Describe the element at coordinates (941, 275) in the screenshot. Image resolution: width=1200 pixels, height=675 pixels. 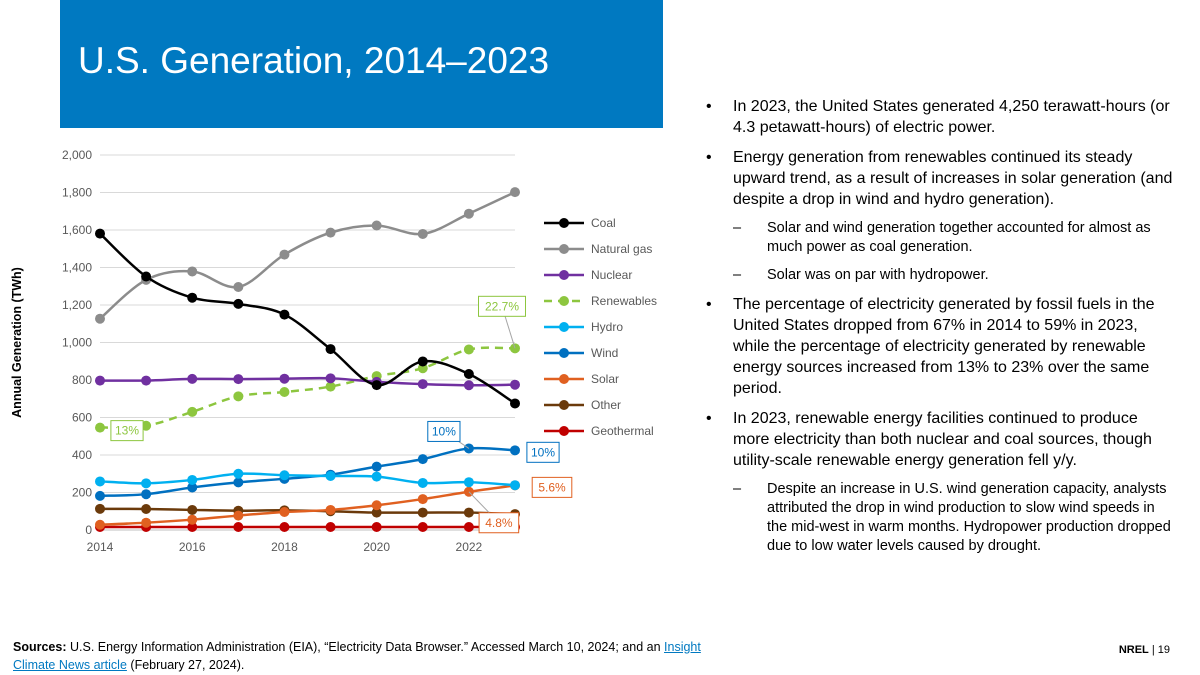
I see `sub-bullet-item: – Solar was on par with hydropower.` at that location.